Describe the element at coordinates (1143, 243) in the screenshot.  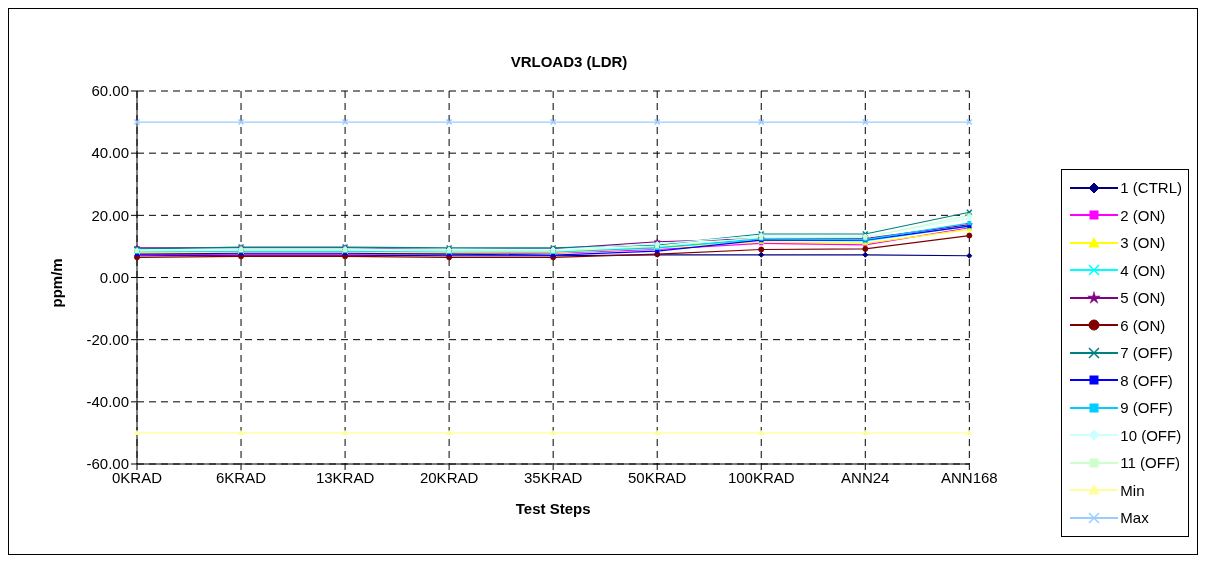
I see `legend-label: 3 (ON)` at that location.